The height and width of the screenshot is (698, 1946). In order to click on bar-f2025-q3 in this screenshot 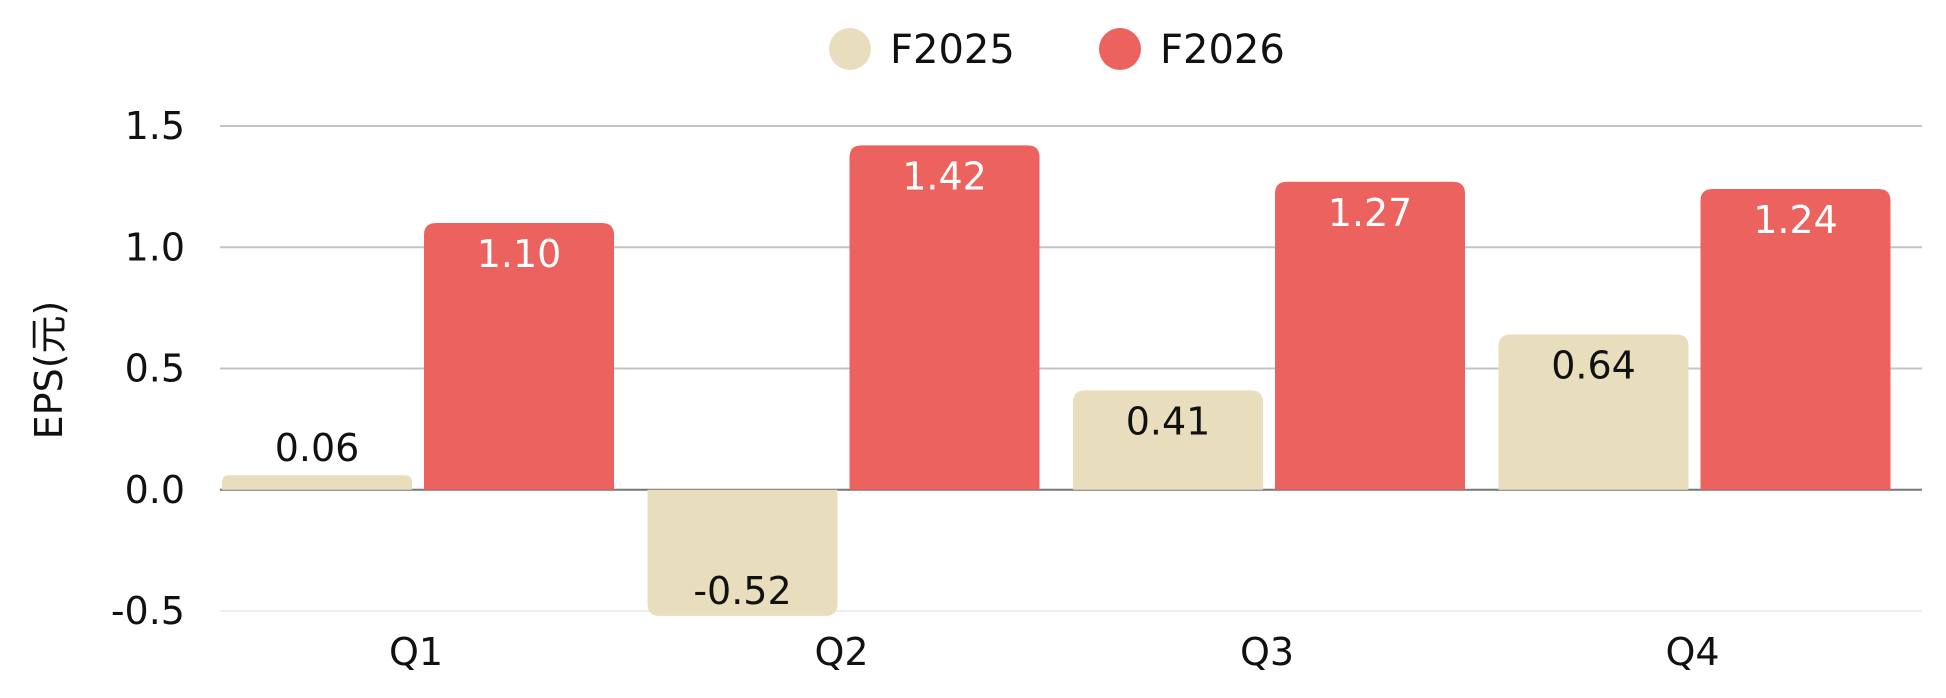, I will do `click(1168, 440)`.